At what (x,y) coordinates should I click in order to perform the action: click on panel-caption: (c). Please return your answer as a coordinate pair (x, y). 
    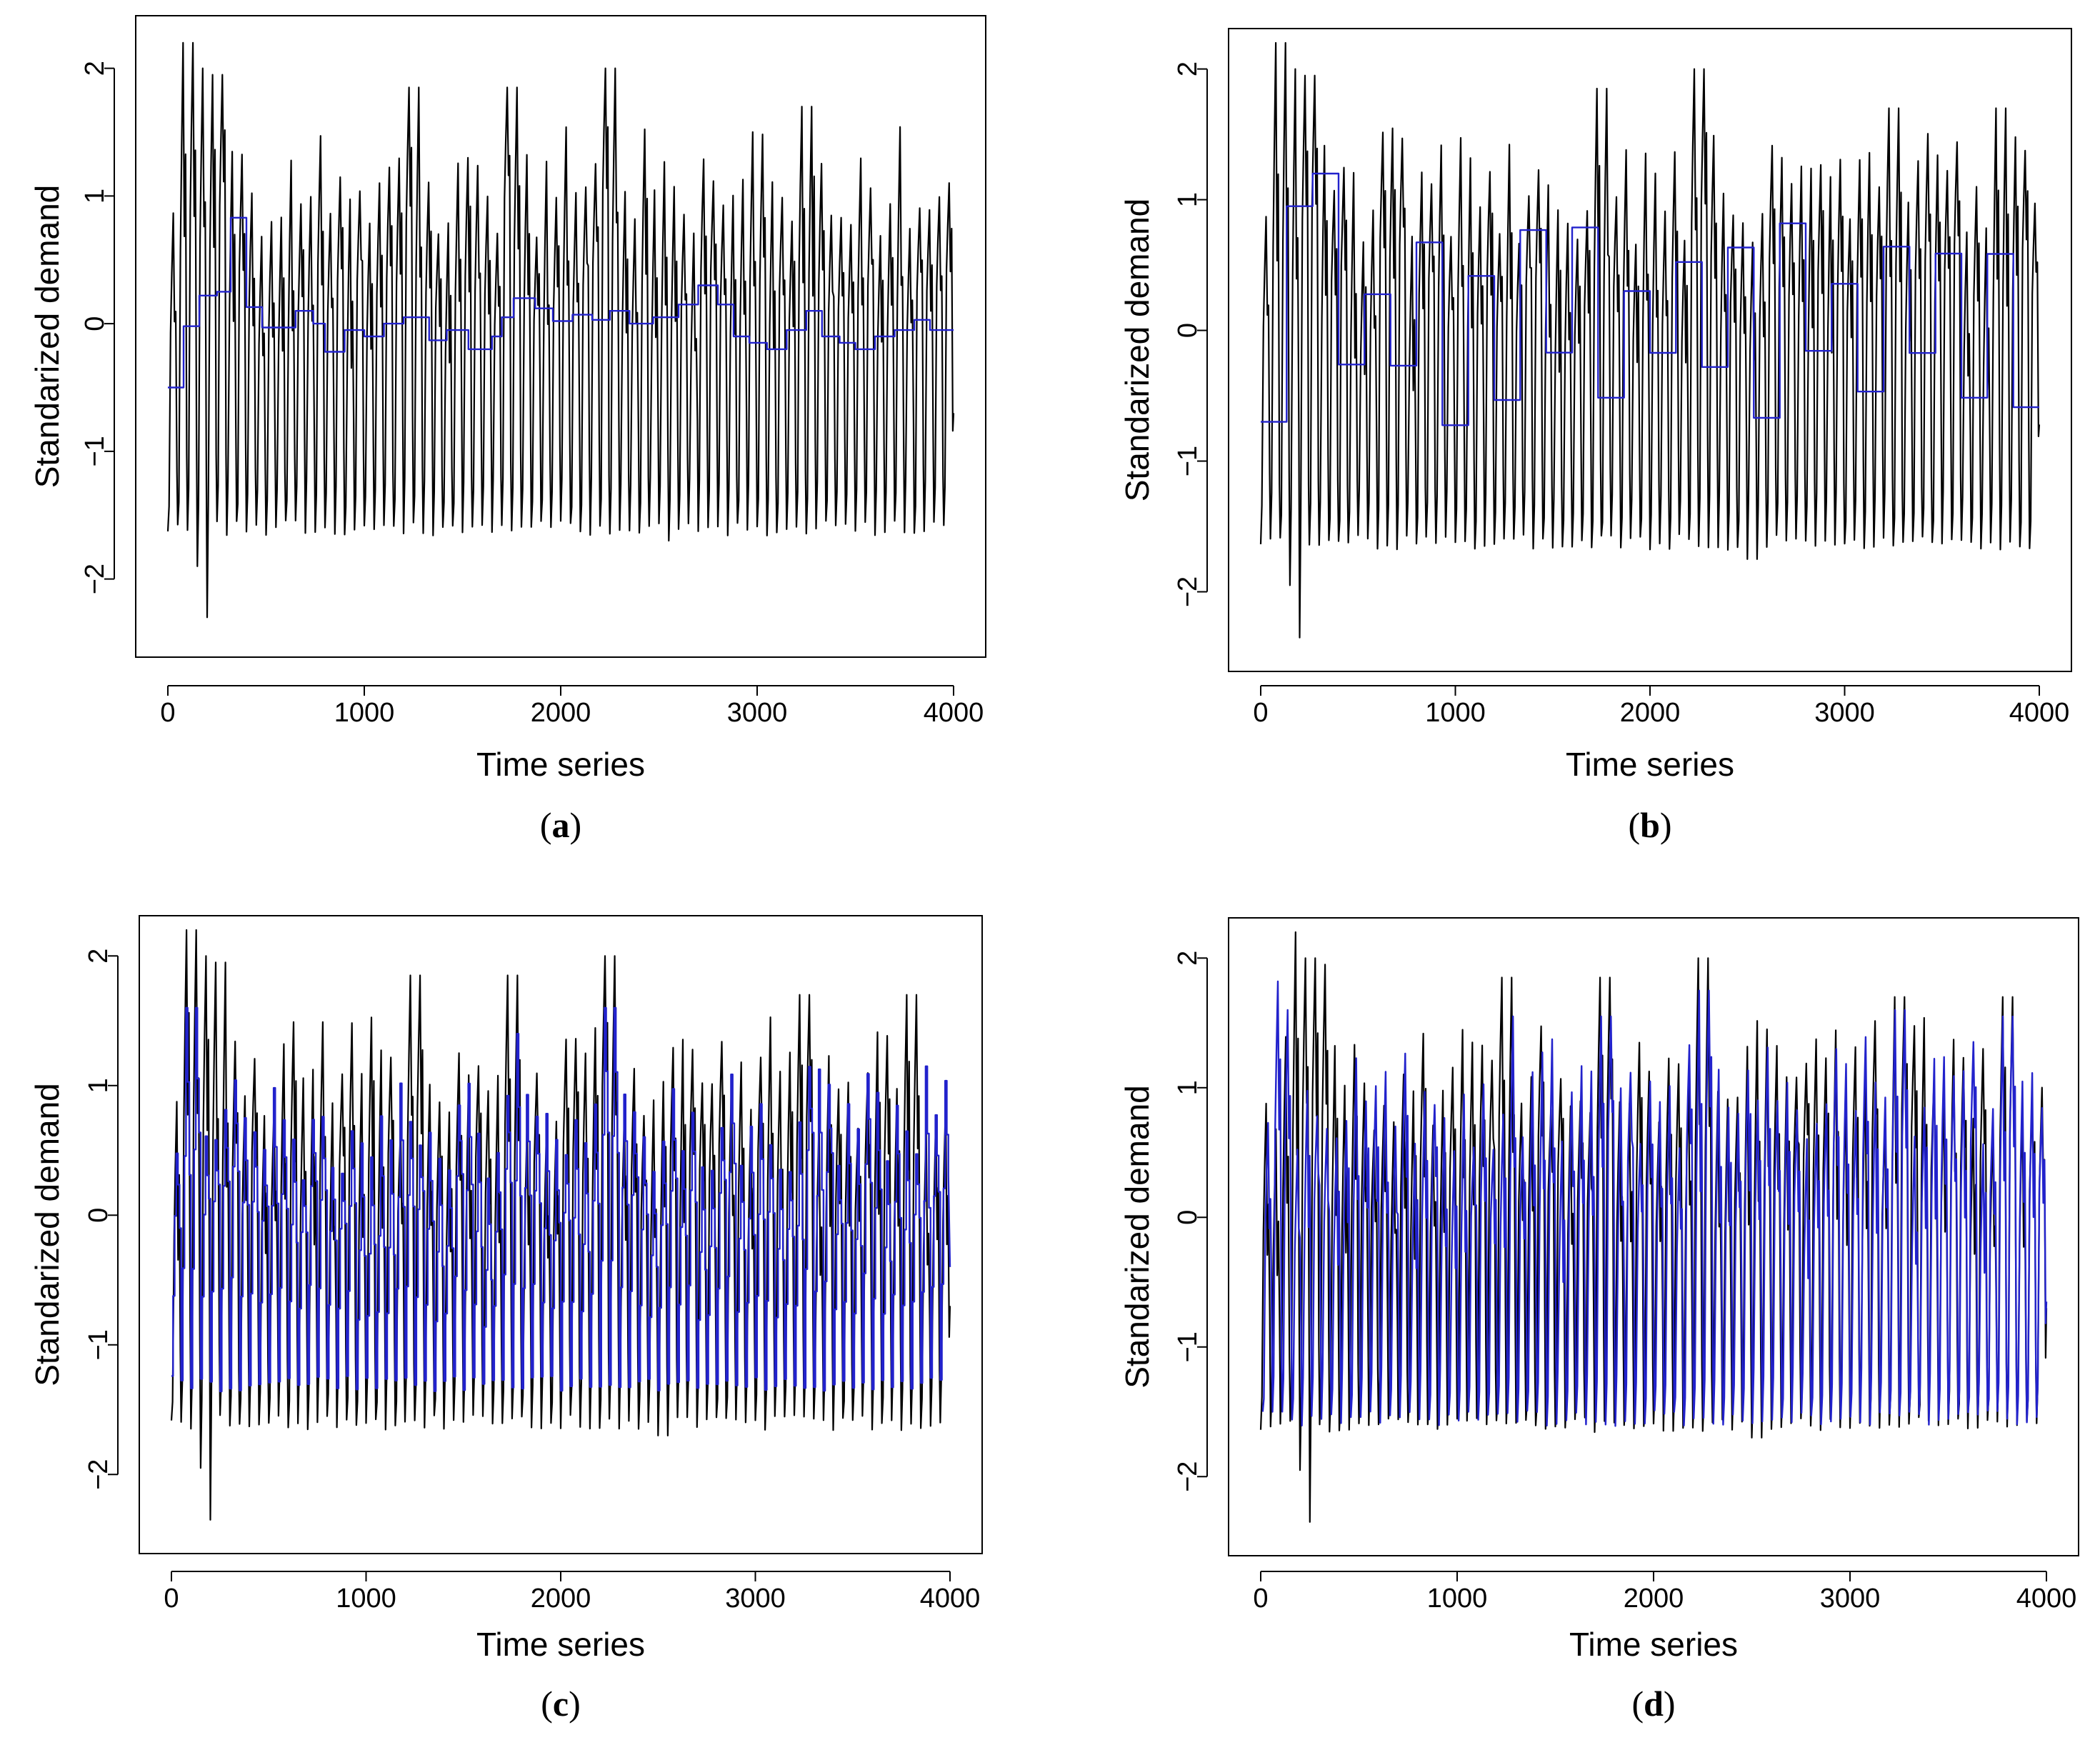
    Looking at the image, I should click on (561, 1704).